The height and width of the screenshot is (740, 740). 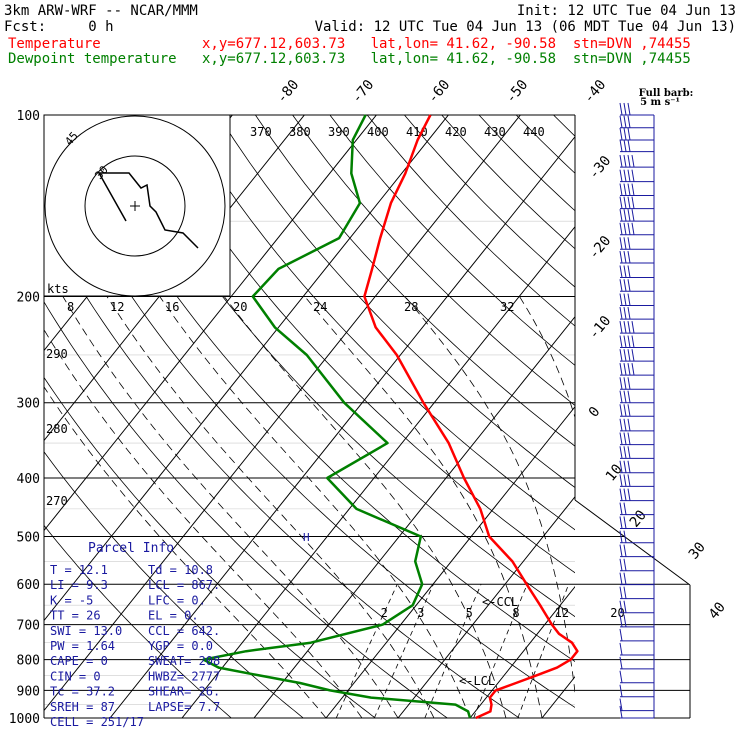 I want to click on theta-label: 390, so click(x=339, y=132).